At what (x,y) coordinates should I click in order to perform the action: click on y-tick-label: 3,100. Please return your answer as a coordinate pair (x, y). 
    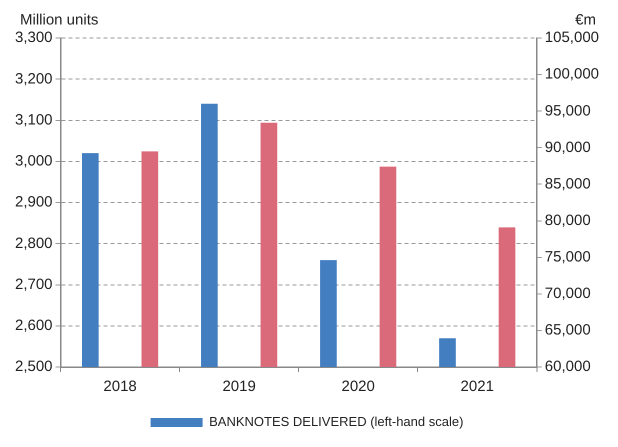
    Looking at the image, I should click on (33, 119).